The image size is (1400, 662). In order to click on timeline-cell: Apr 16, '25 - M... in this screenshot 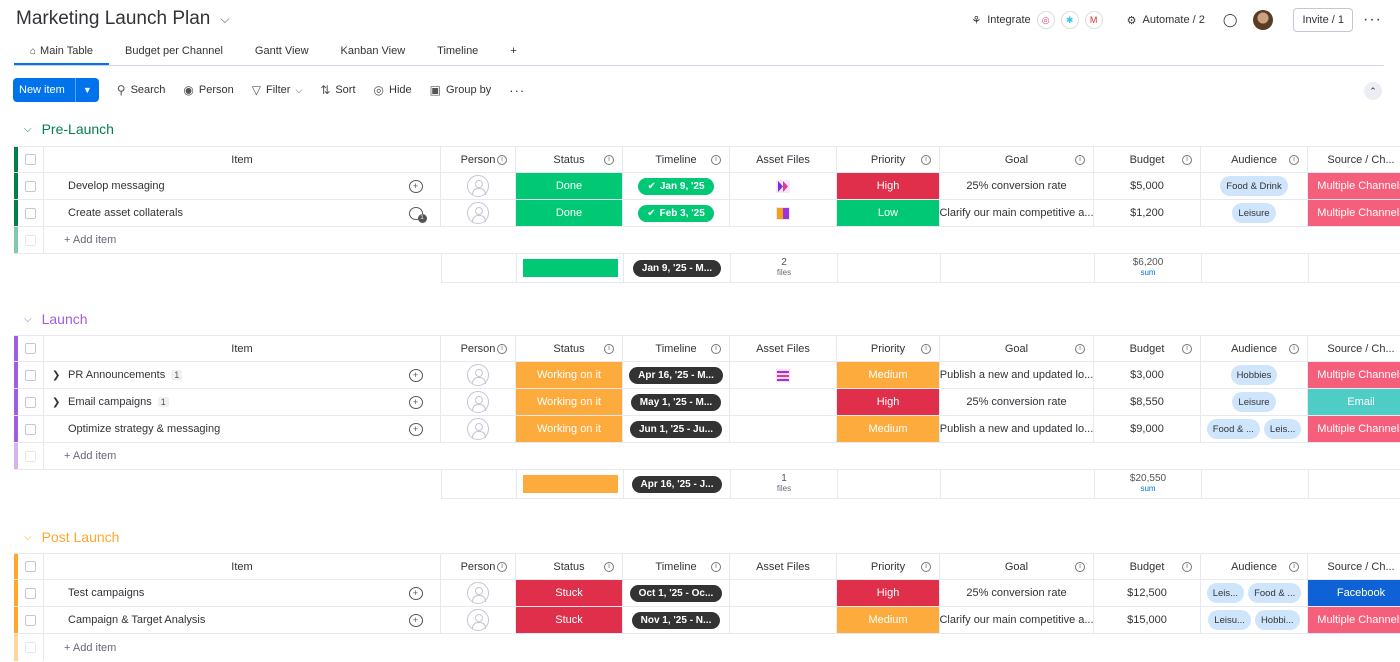, I will do `click(676, 375)`.